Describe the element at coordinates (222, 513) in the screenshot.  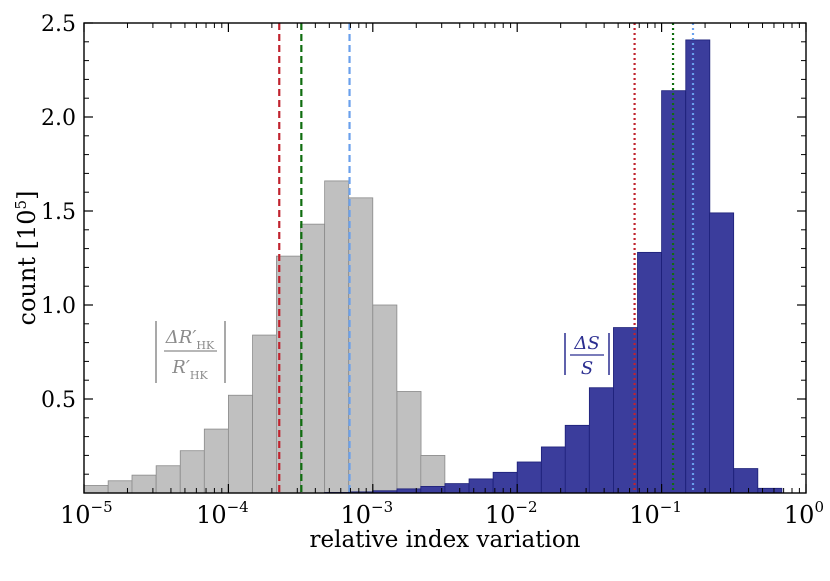
I see `x-tick-label-1: 10⁻⁴` at that location.